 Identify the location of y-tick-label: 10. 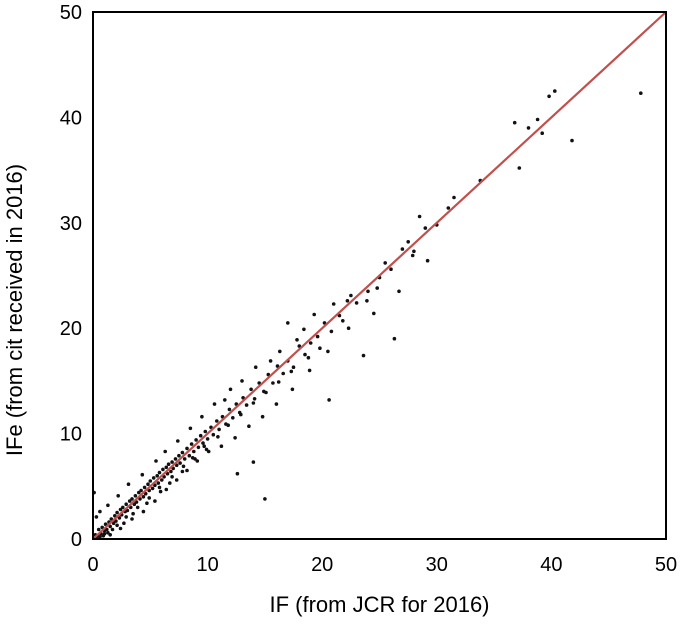
(71, 435).